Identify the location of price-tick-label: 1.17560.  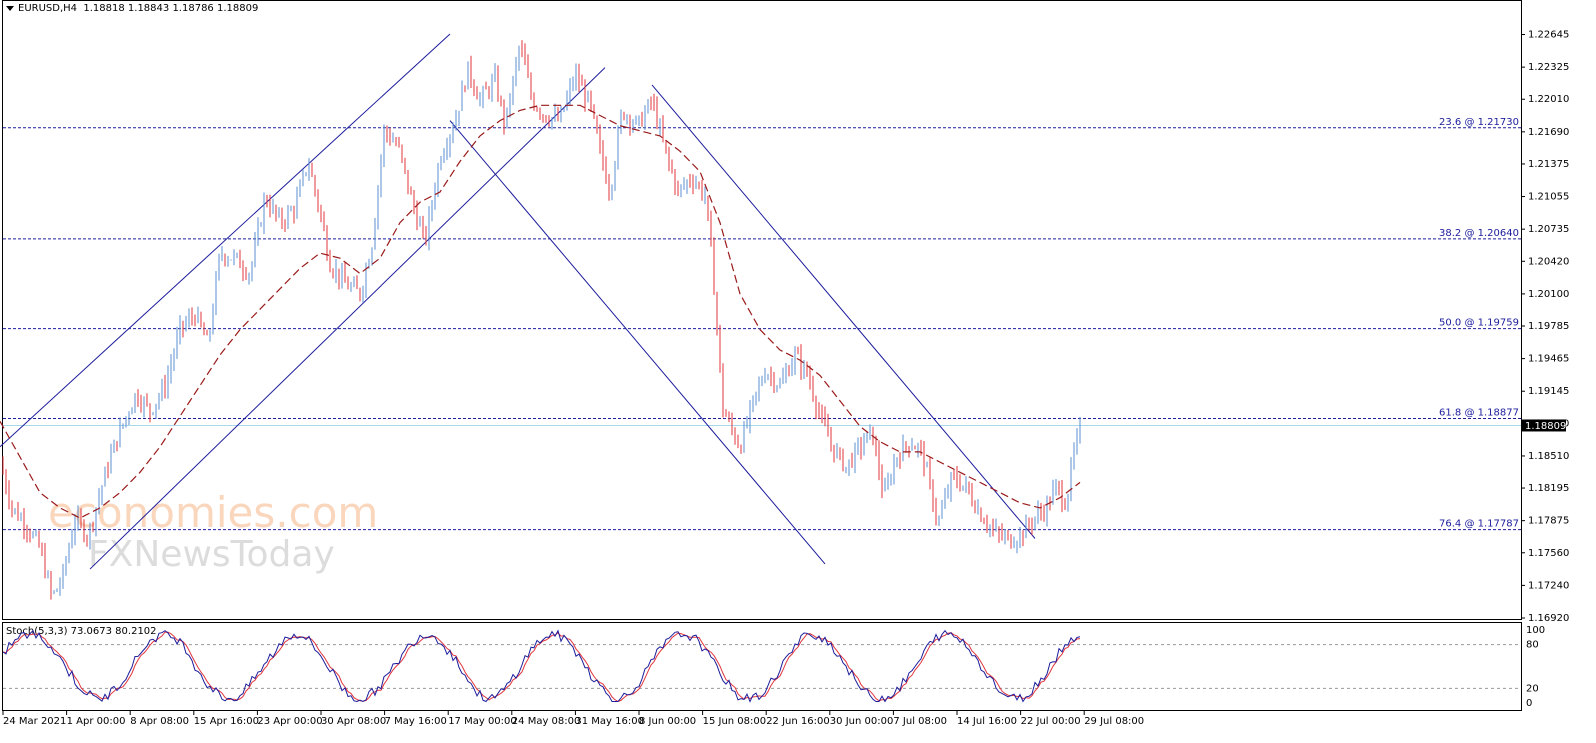
(1548, 553).